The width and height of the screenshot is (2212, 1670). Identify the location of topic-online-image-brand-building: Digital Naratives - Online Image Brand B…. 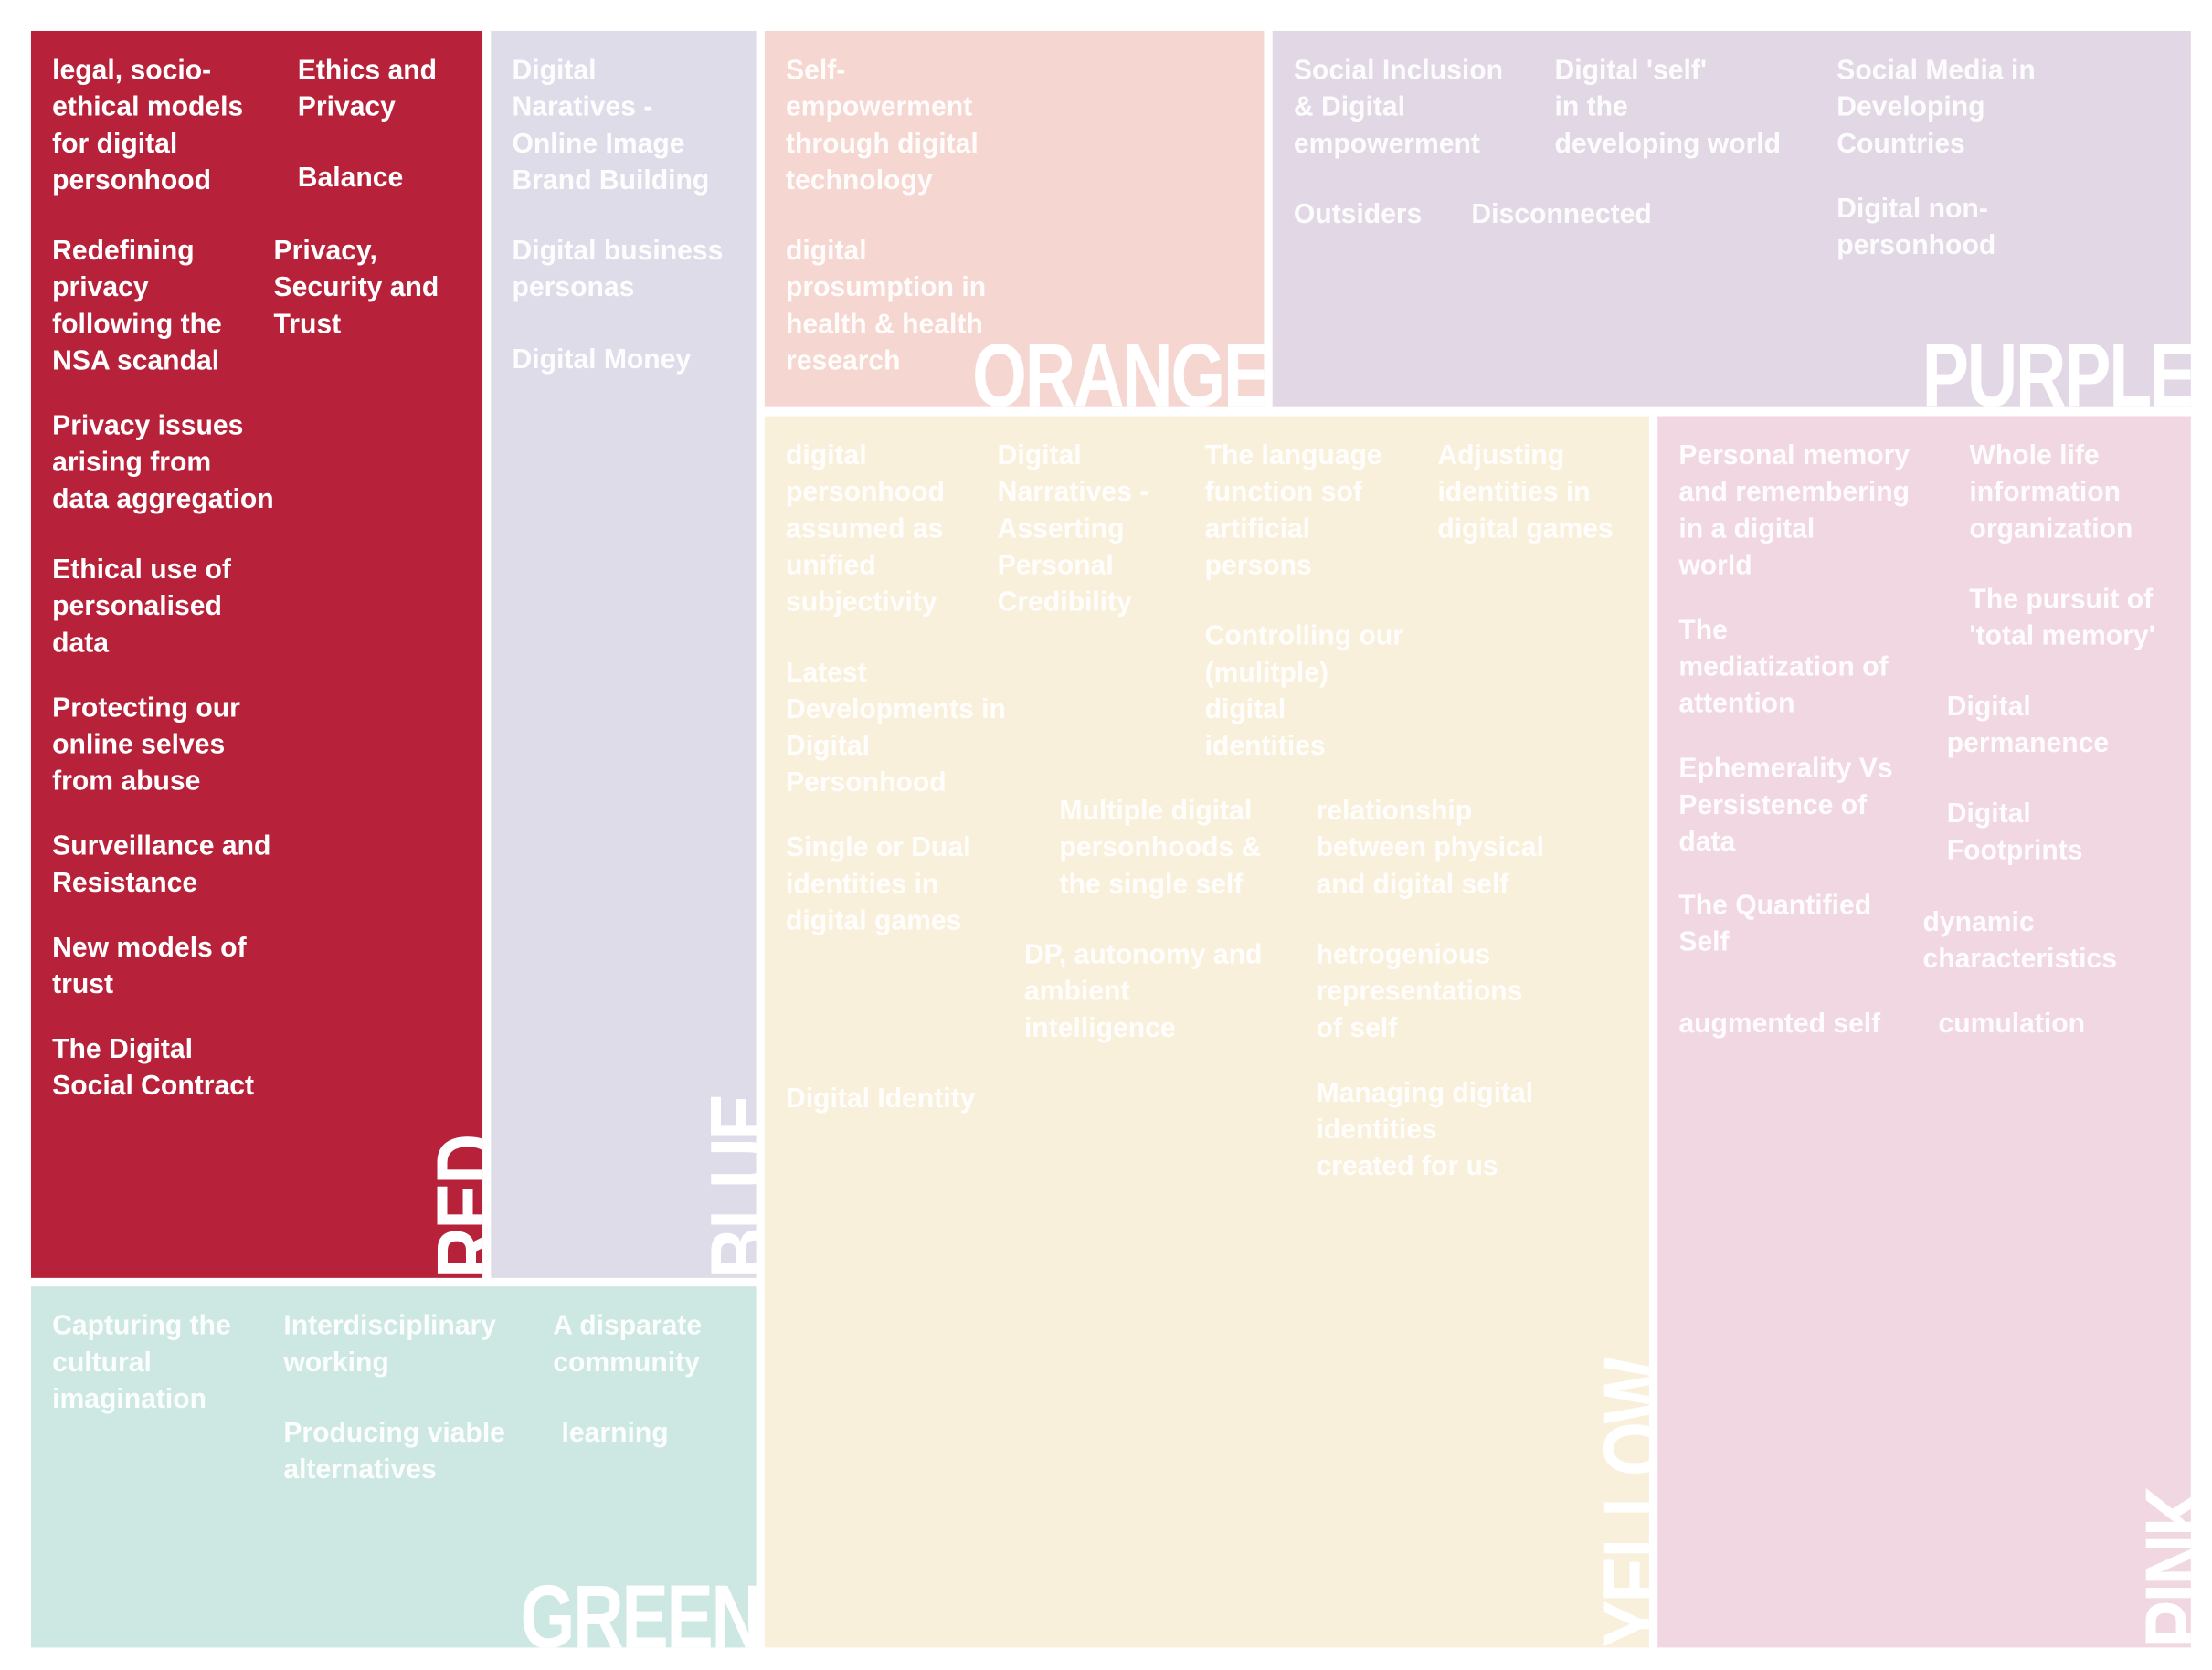
(611, 126).